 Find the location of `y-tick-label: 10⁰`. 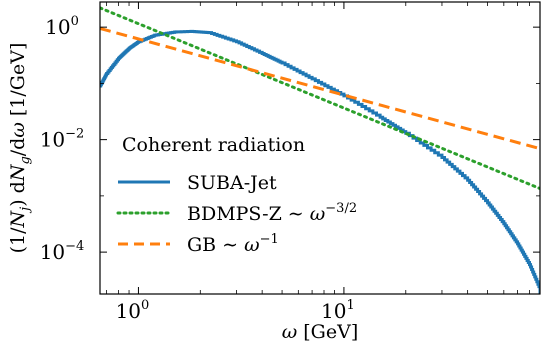

y-tick-label: 10⁰ is located at coordinates (62, 26).